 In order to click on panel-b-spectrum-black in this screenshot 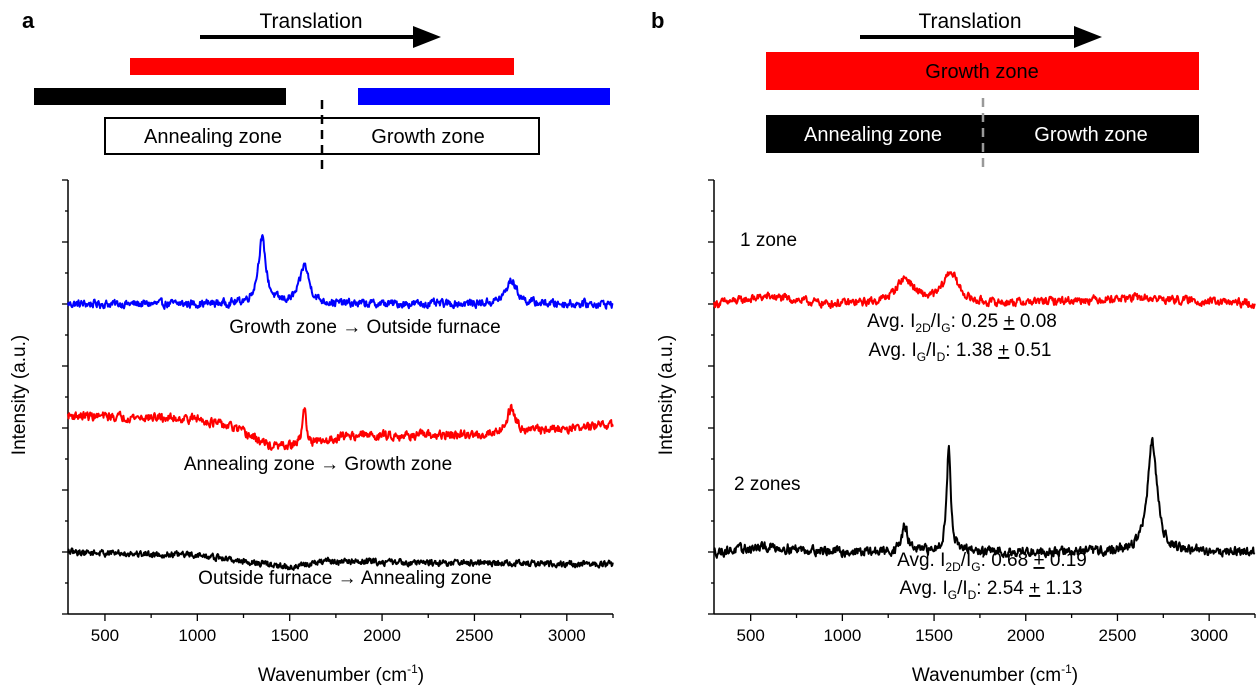, I will do `click(984, 497)`.